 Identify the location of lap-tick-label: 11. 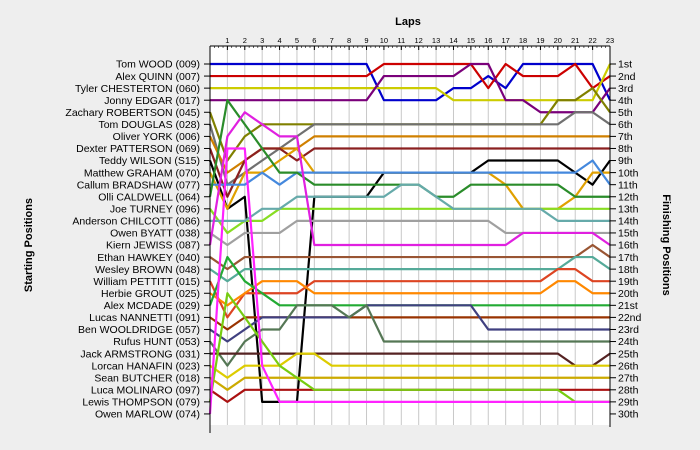
(401, 40).